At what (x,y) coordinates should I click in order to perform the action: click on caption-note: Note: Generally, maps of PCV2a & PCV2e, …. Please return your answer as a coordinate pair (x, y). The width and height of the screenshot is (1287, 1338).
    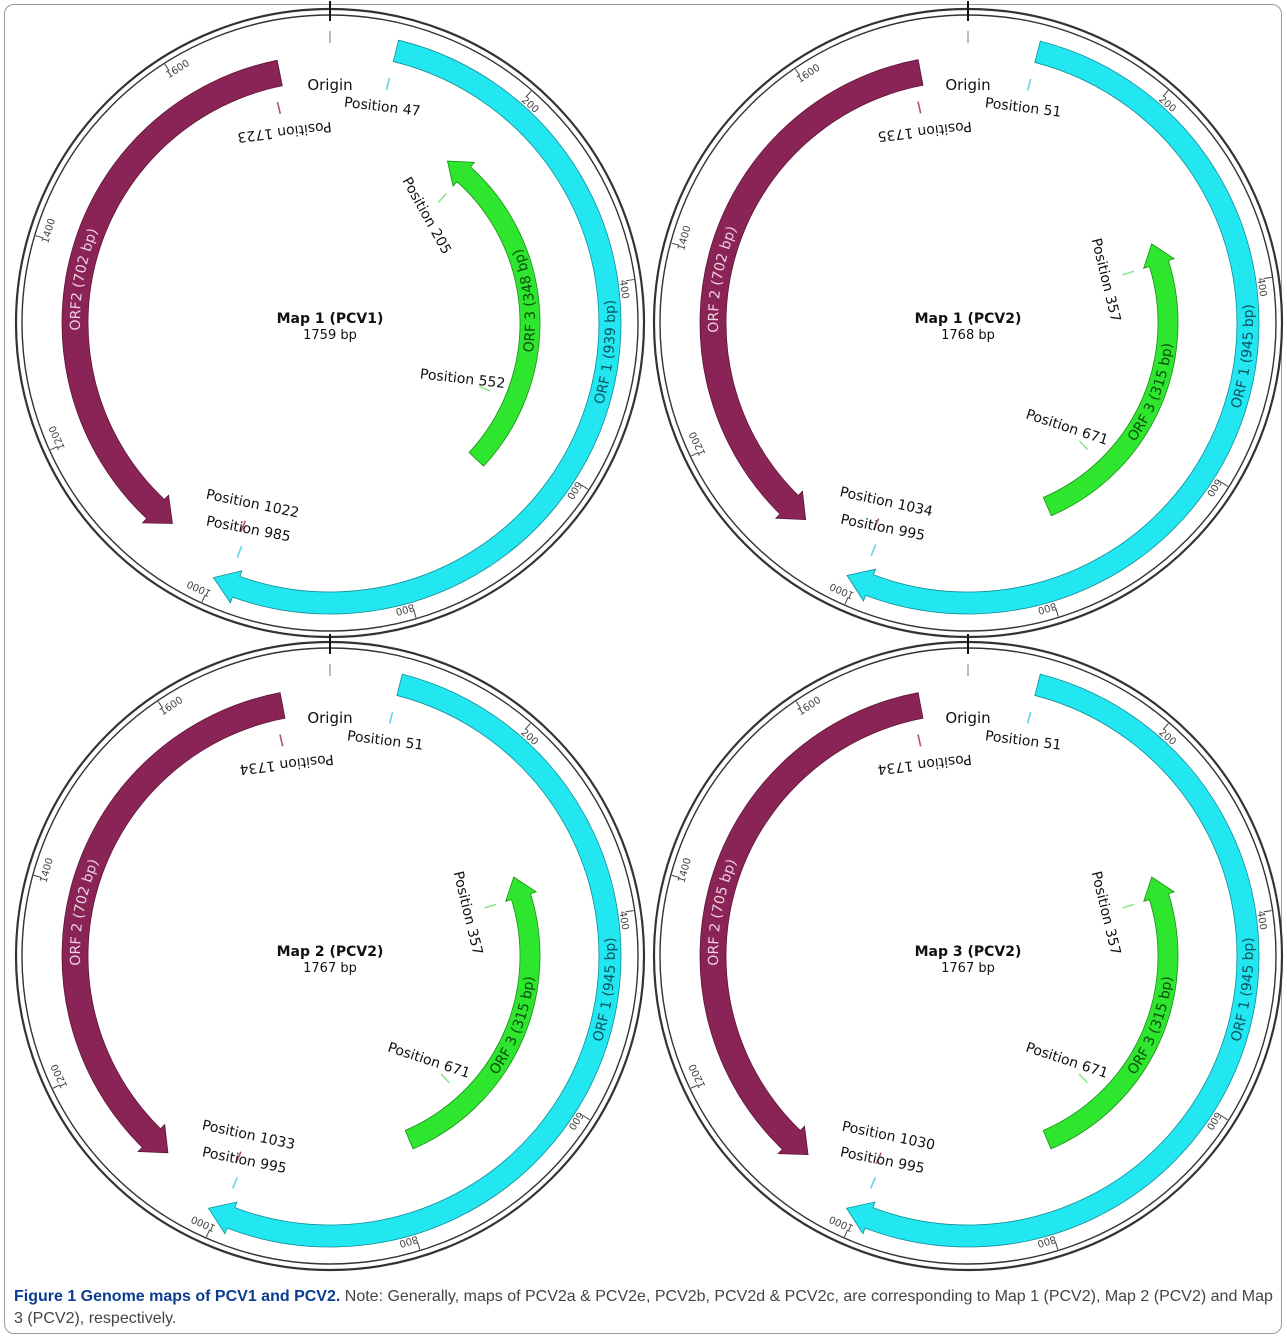
    Looking at the image, I should click on (643, 1307).